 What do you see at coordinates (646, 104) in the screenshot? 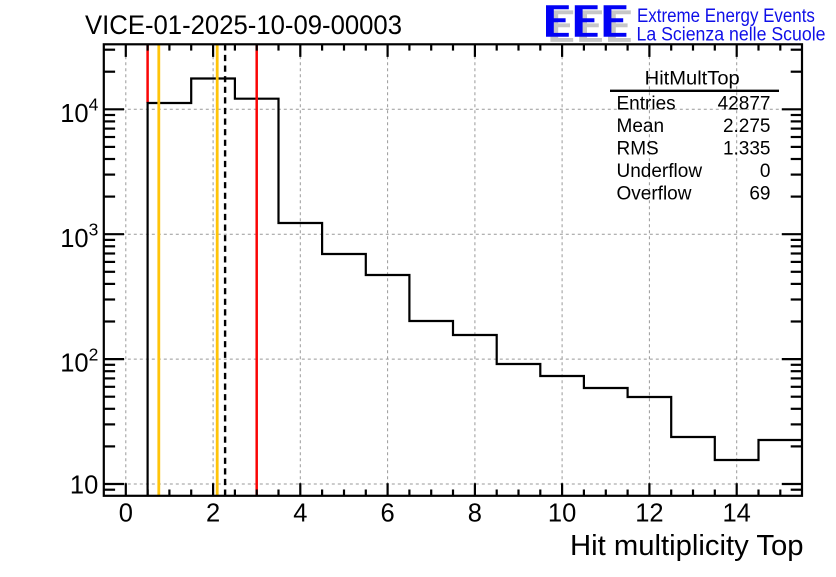
I see `svg-text: Entries` at bounding box center [646, 104].